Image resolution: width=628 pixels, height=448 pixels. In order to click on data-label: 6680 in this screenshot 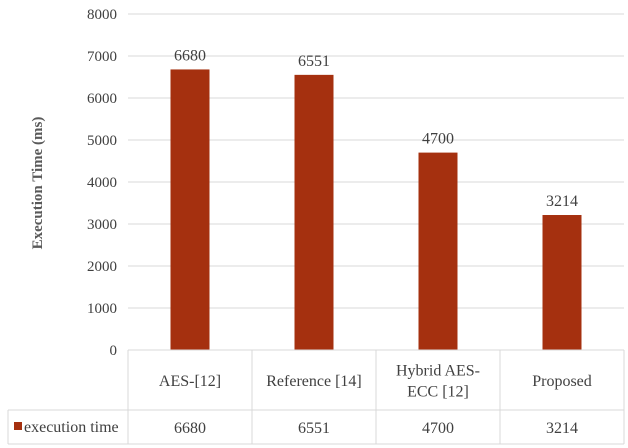, I will do `click(190, 55)`.